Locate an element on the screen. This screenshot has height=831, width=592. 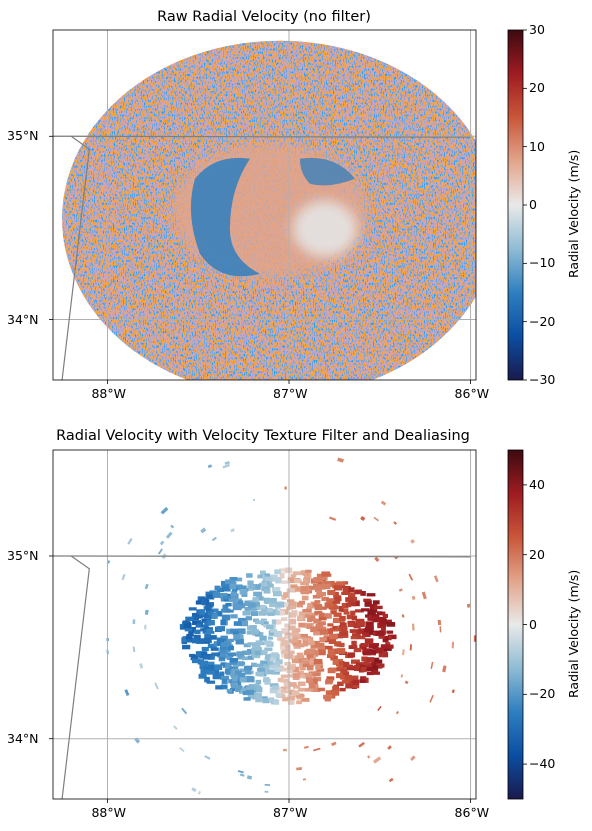
colorbar-tick-label: −20 is located at coordinates (542, 694).